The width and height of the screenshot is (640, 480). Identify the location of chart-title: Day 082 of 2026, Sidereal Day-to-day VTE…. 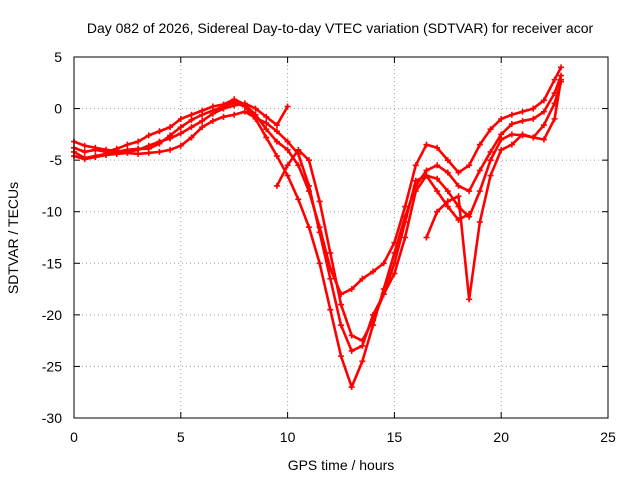
(340, 28).